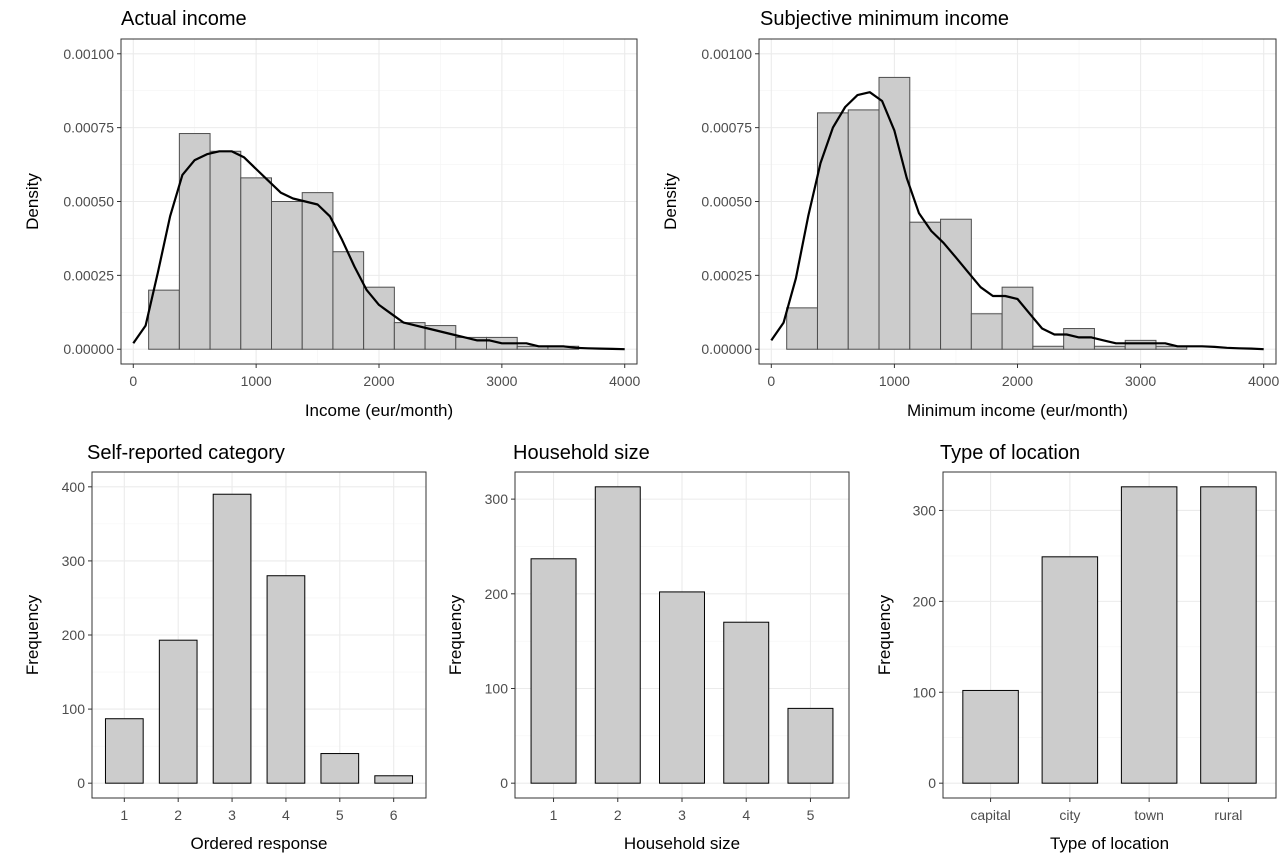 The width and height of the screenshot is (1281, 856). I want to click on x-tick-label: town, so click(1149, 815).